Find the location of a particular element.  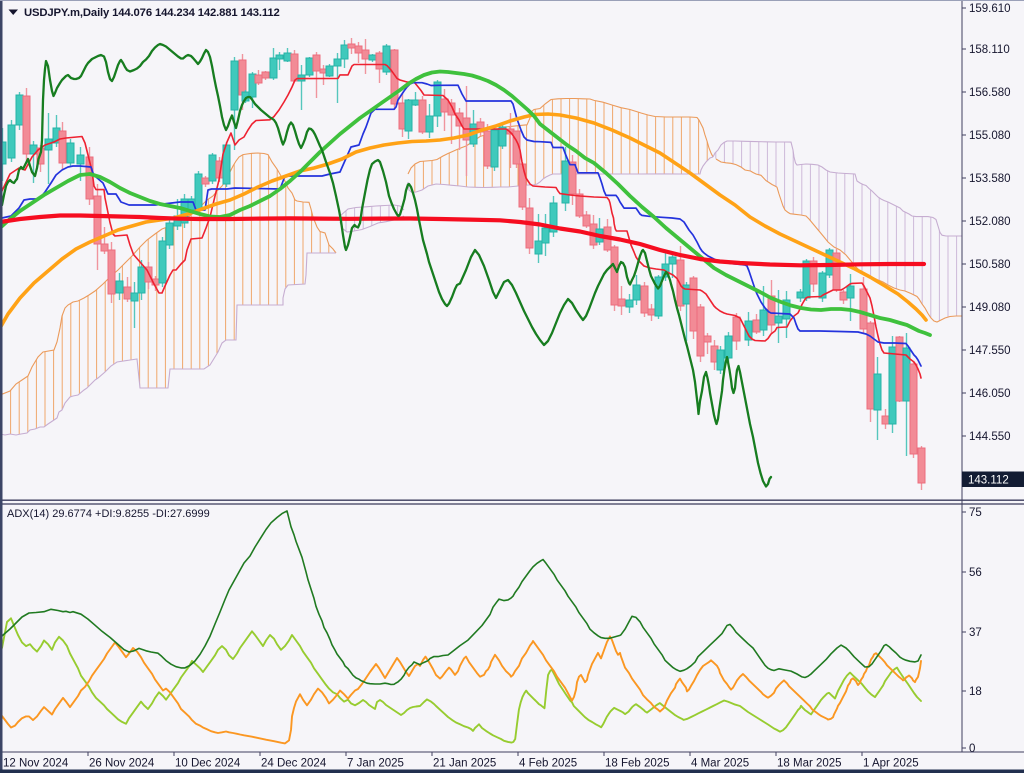

svg-text: 147.550 is located at coordinates (990, 351).